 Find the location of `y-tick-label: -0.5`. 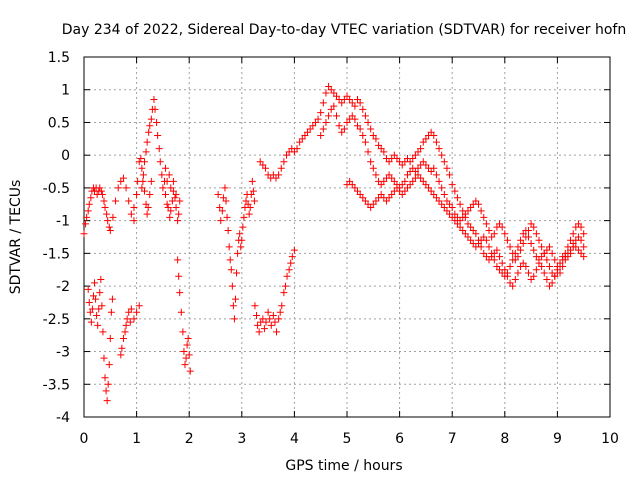

y-tick-label: -0.5 is located at coordinates (56, 189).